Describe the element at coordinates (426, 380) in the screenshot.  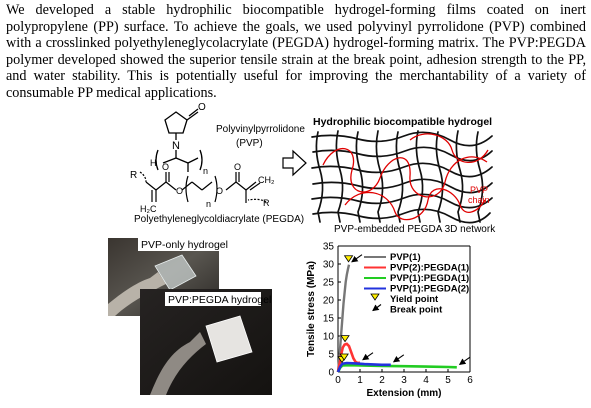
I see `x-tick-label: 4` at that location.